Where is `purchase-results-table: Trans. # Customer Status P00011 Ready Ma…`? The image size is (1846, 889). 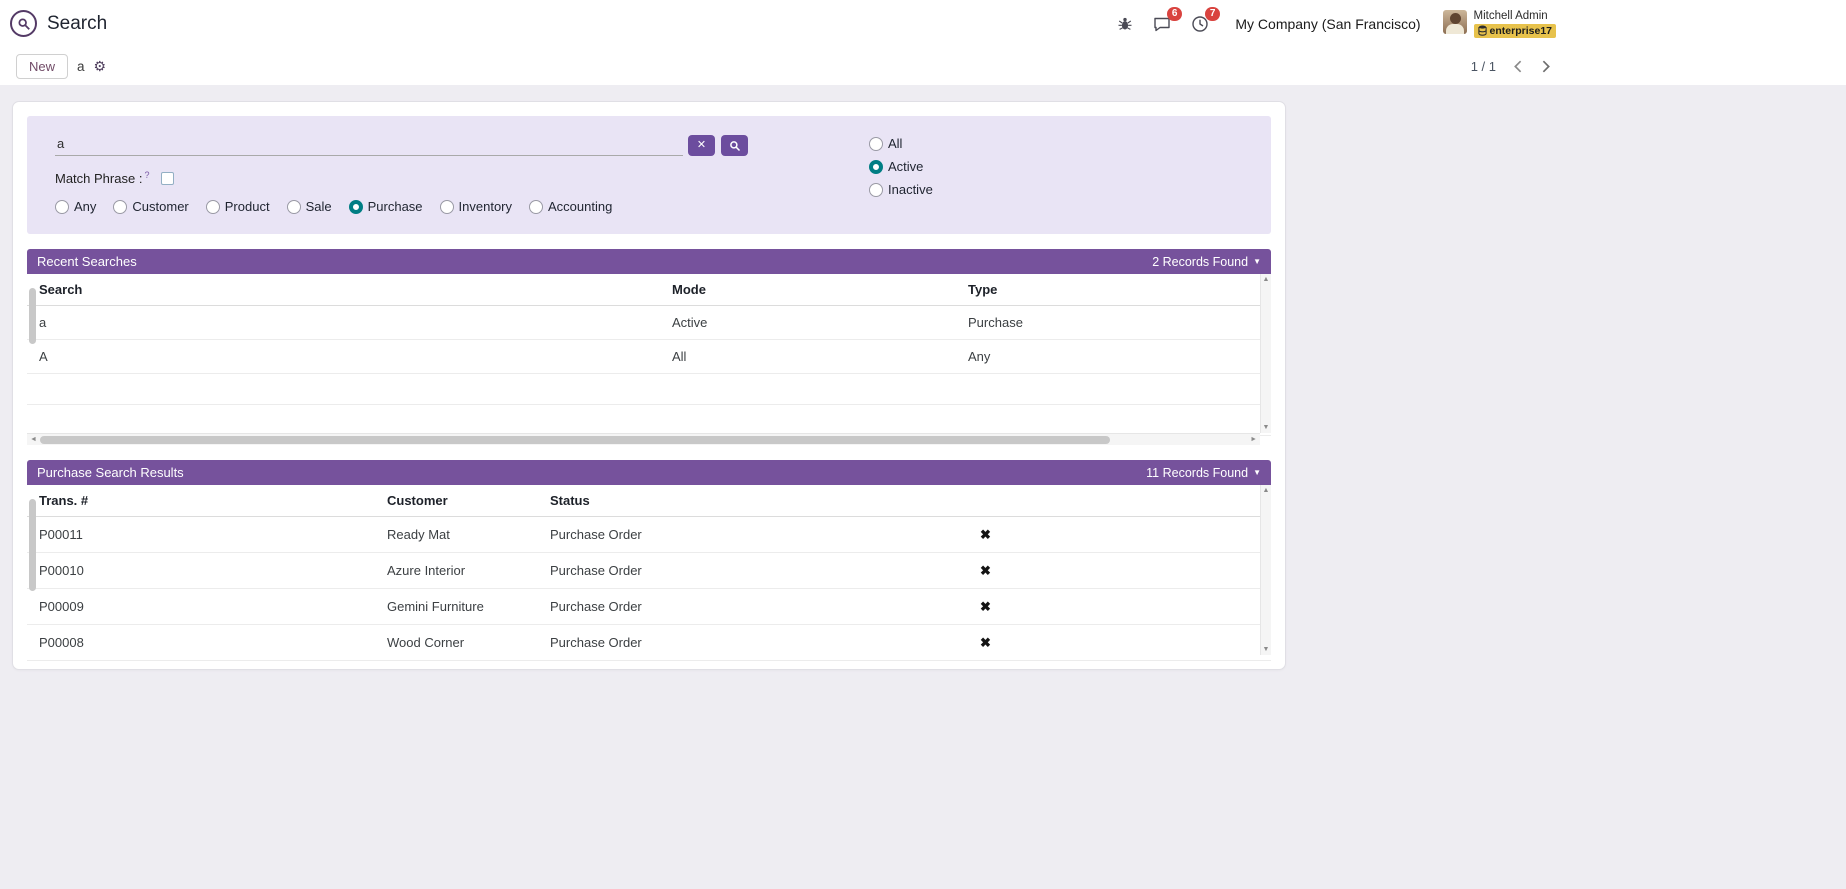
purchase-results-table: Trans. # Customer Status P00011 Ready Ma… is located at coordinates (649, 573).